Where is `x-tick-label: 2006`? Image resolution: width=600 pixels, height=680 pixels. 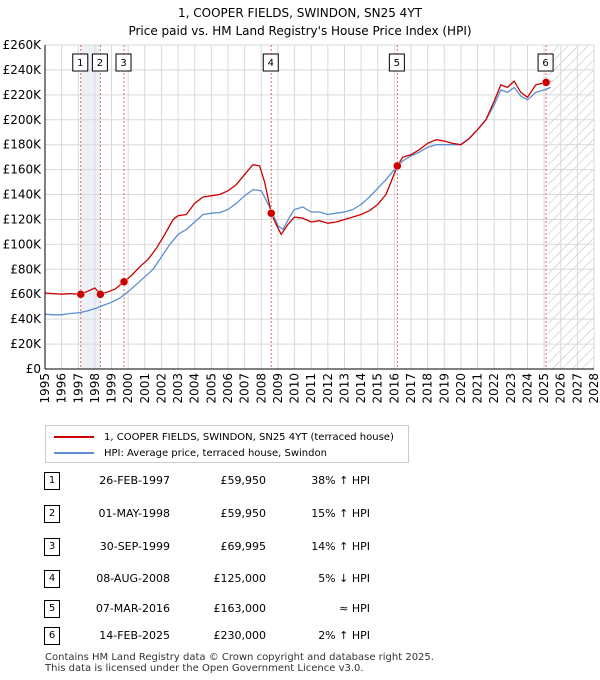 x-tick-label: 2006 is located at coordinates (228, 388).